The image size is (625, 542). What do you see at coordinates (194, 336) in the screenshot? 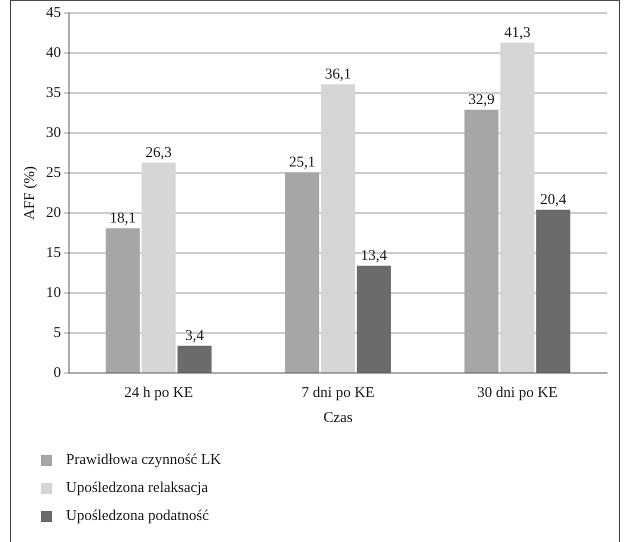
I see `data-label: 3,4` at bounding box center [194, 336].